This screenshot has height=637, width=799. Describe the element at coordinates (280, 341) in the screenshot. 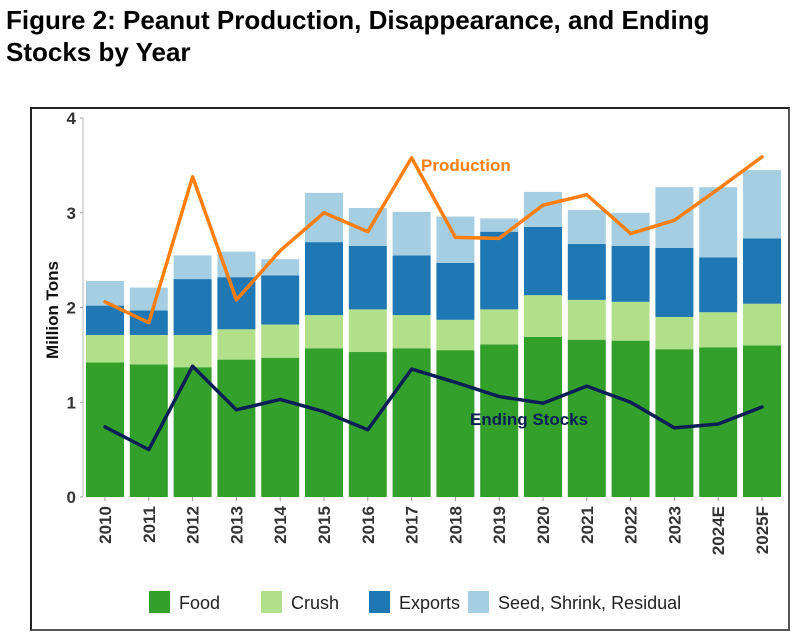

I see `bar-crush-2014` at that location.